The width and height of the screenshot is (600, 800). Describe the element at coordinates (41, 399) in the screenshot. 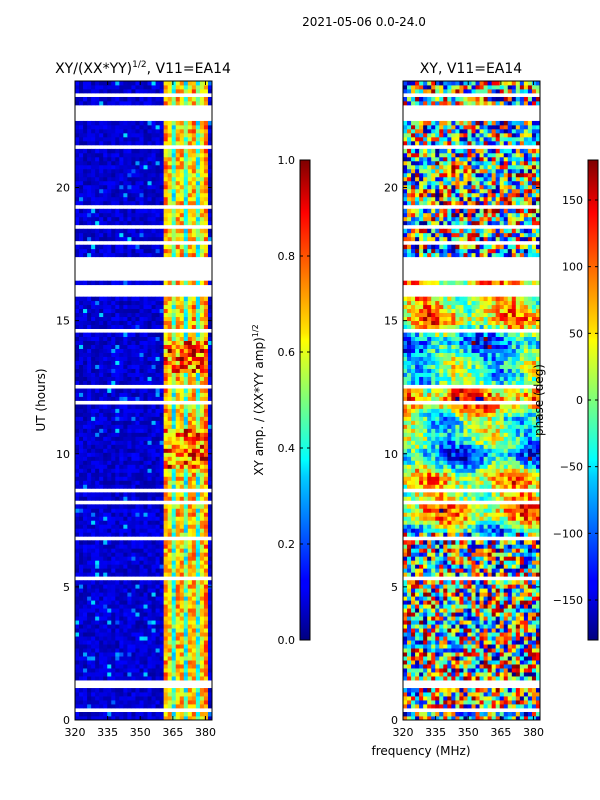

I see `left-y-axis-label: UT (hours)` at that location.